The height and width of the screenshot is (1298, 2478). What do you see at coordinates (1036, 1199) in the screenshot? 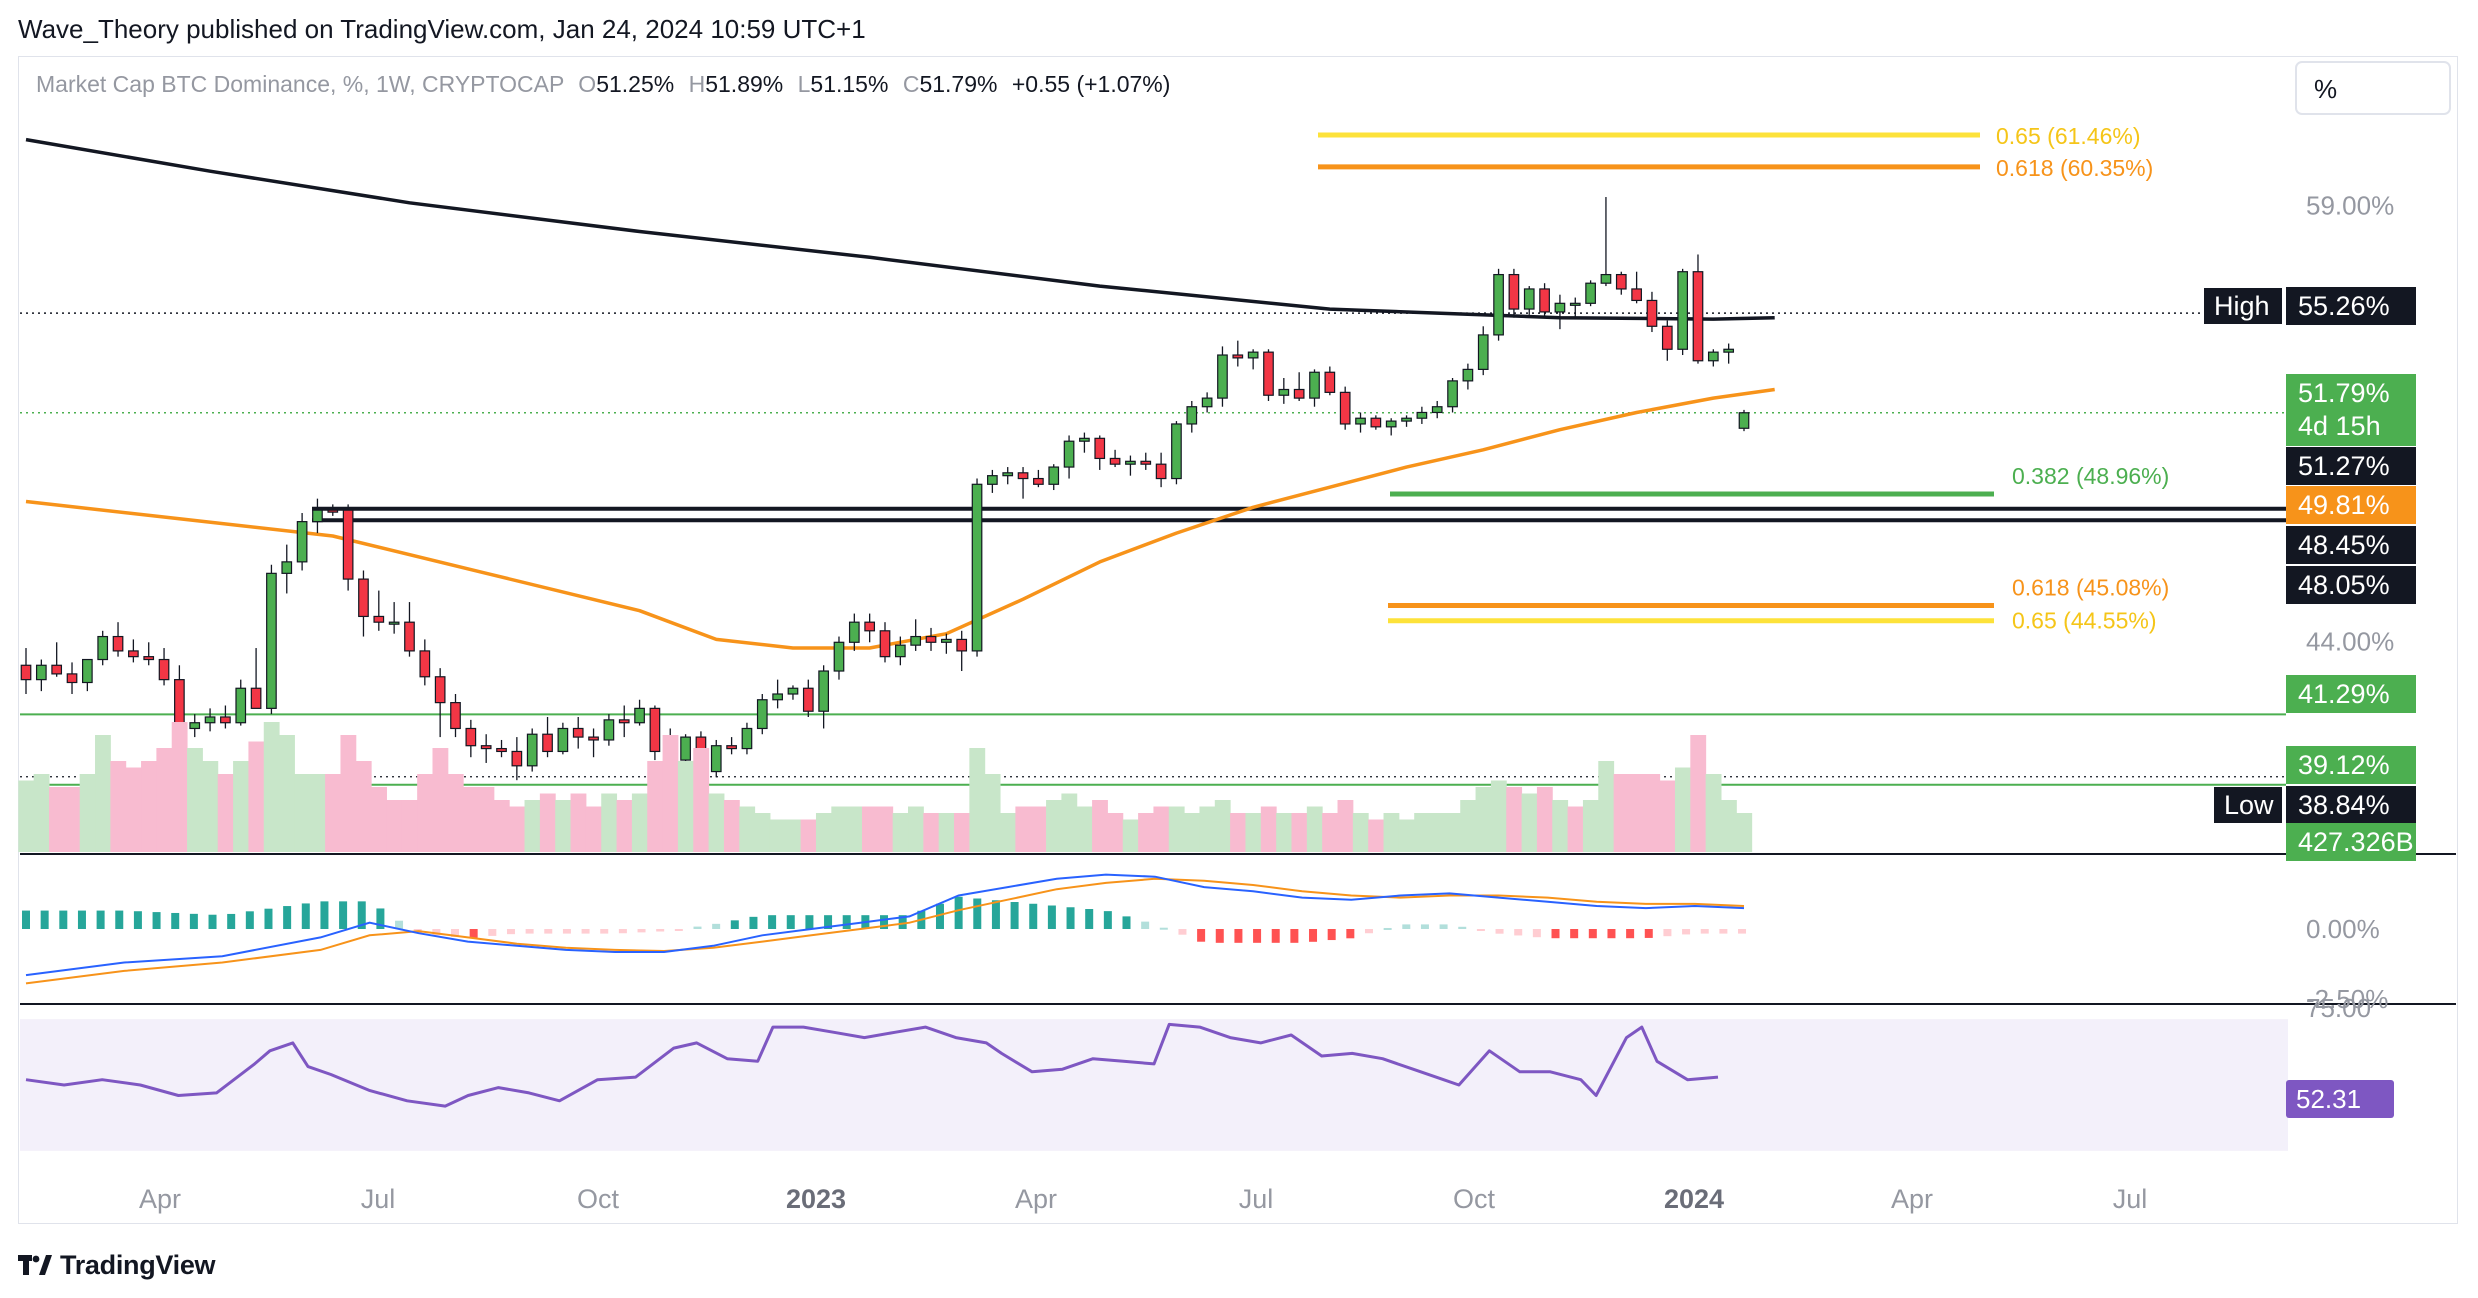
I see `time-tick: Apr` at bounding box center [1036, 1199].